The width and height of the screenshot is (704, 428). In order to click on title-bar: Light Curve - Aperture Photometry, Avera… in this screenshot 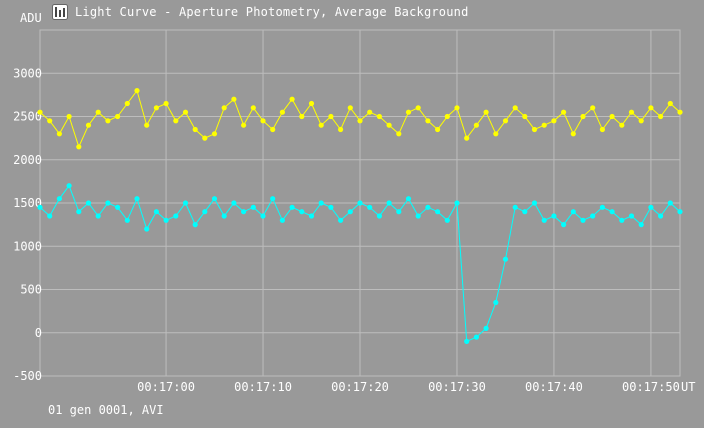, I will do `click(352, 13)`.